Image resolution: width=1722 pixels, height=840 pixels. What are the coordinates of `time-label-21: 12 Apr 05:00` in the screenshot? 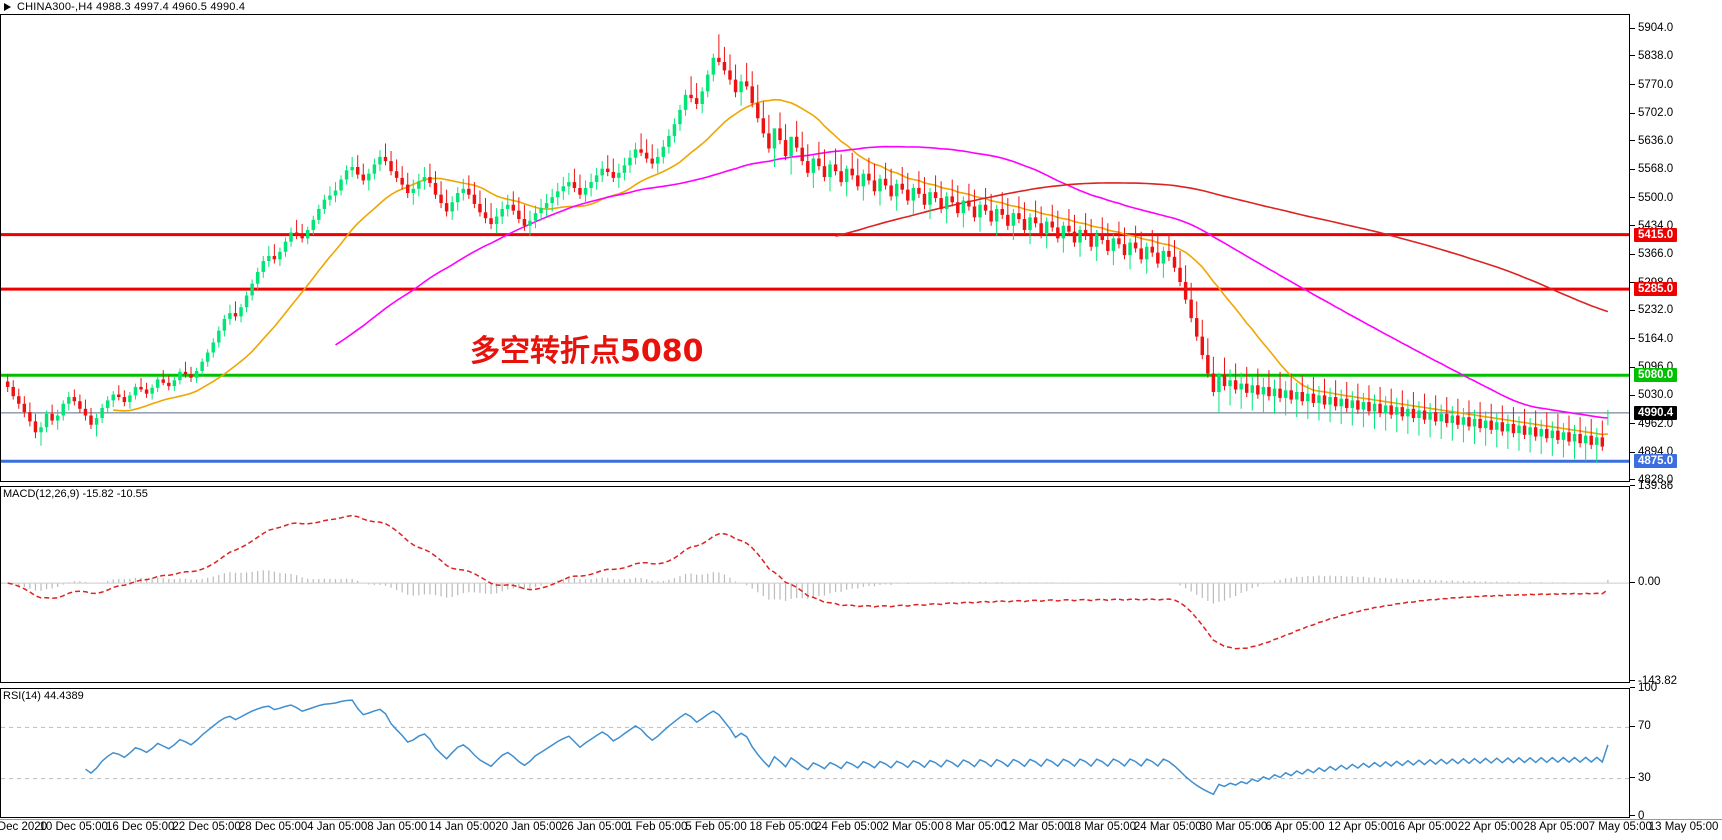 It's located at (1361, 827).